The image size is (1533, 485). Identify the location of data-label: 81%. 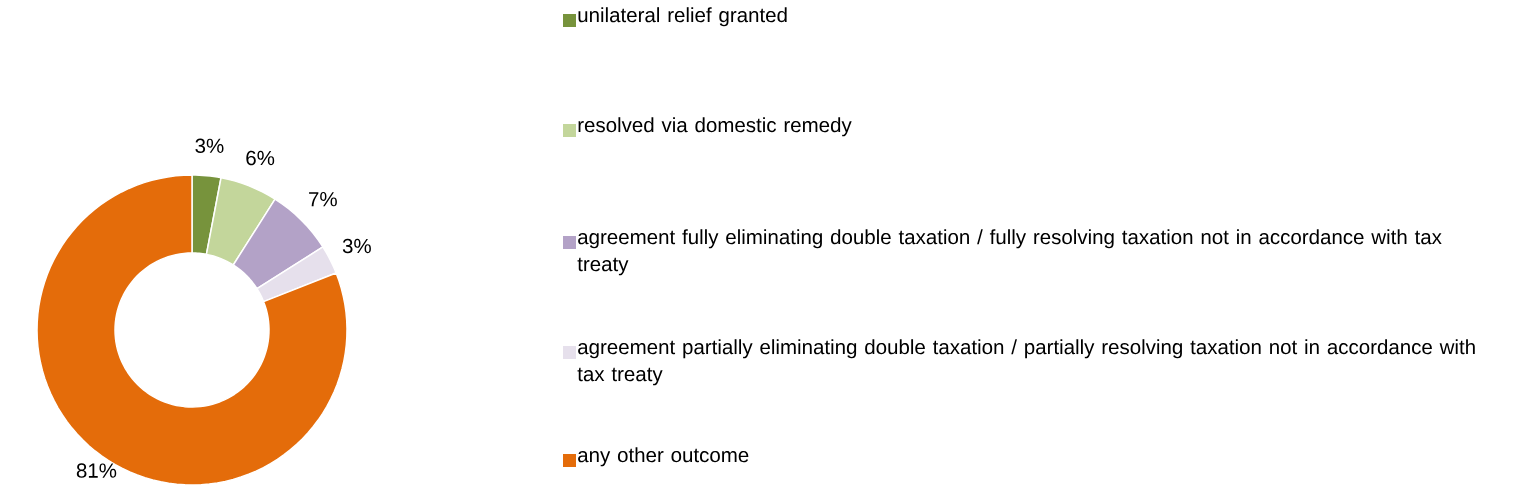
(96, 470).